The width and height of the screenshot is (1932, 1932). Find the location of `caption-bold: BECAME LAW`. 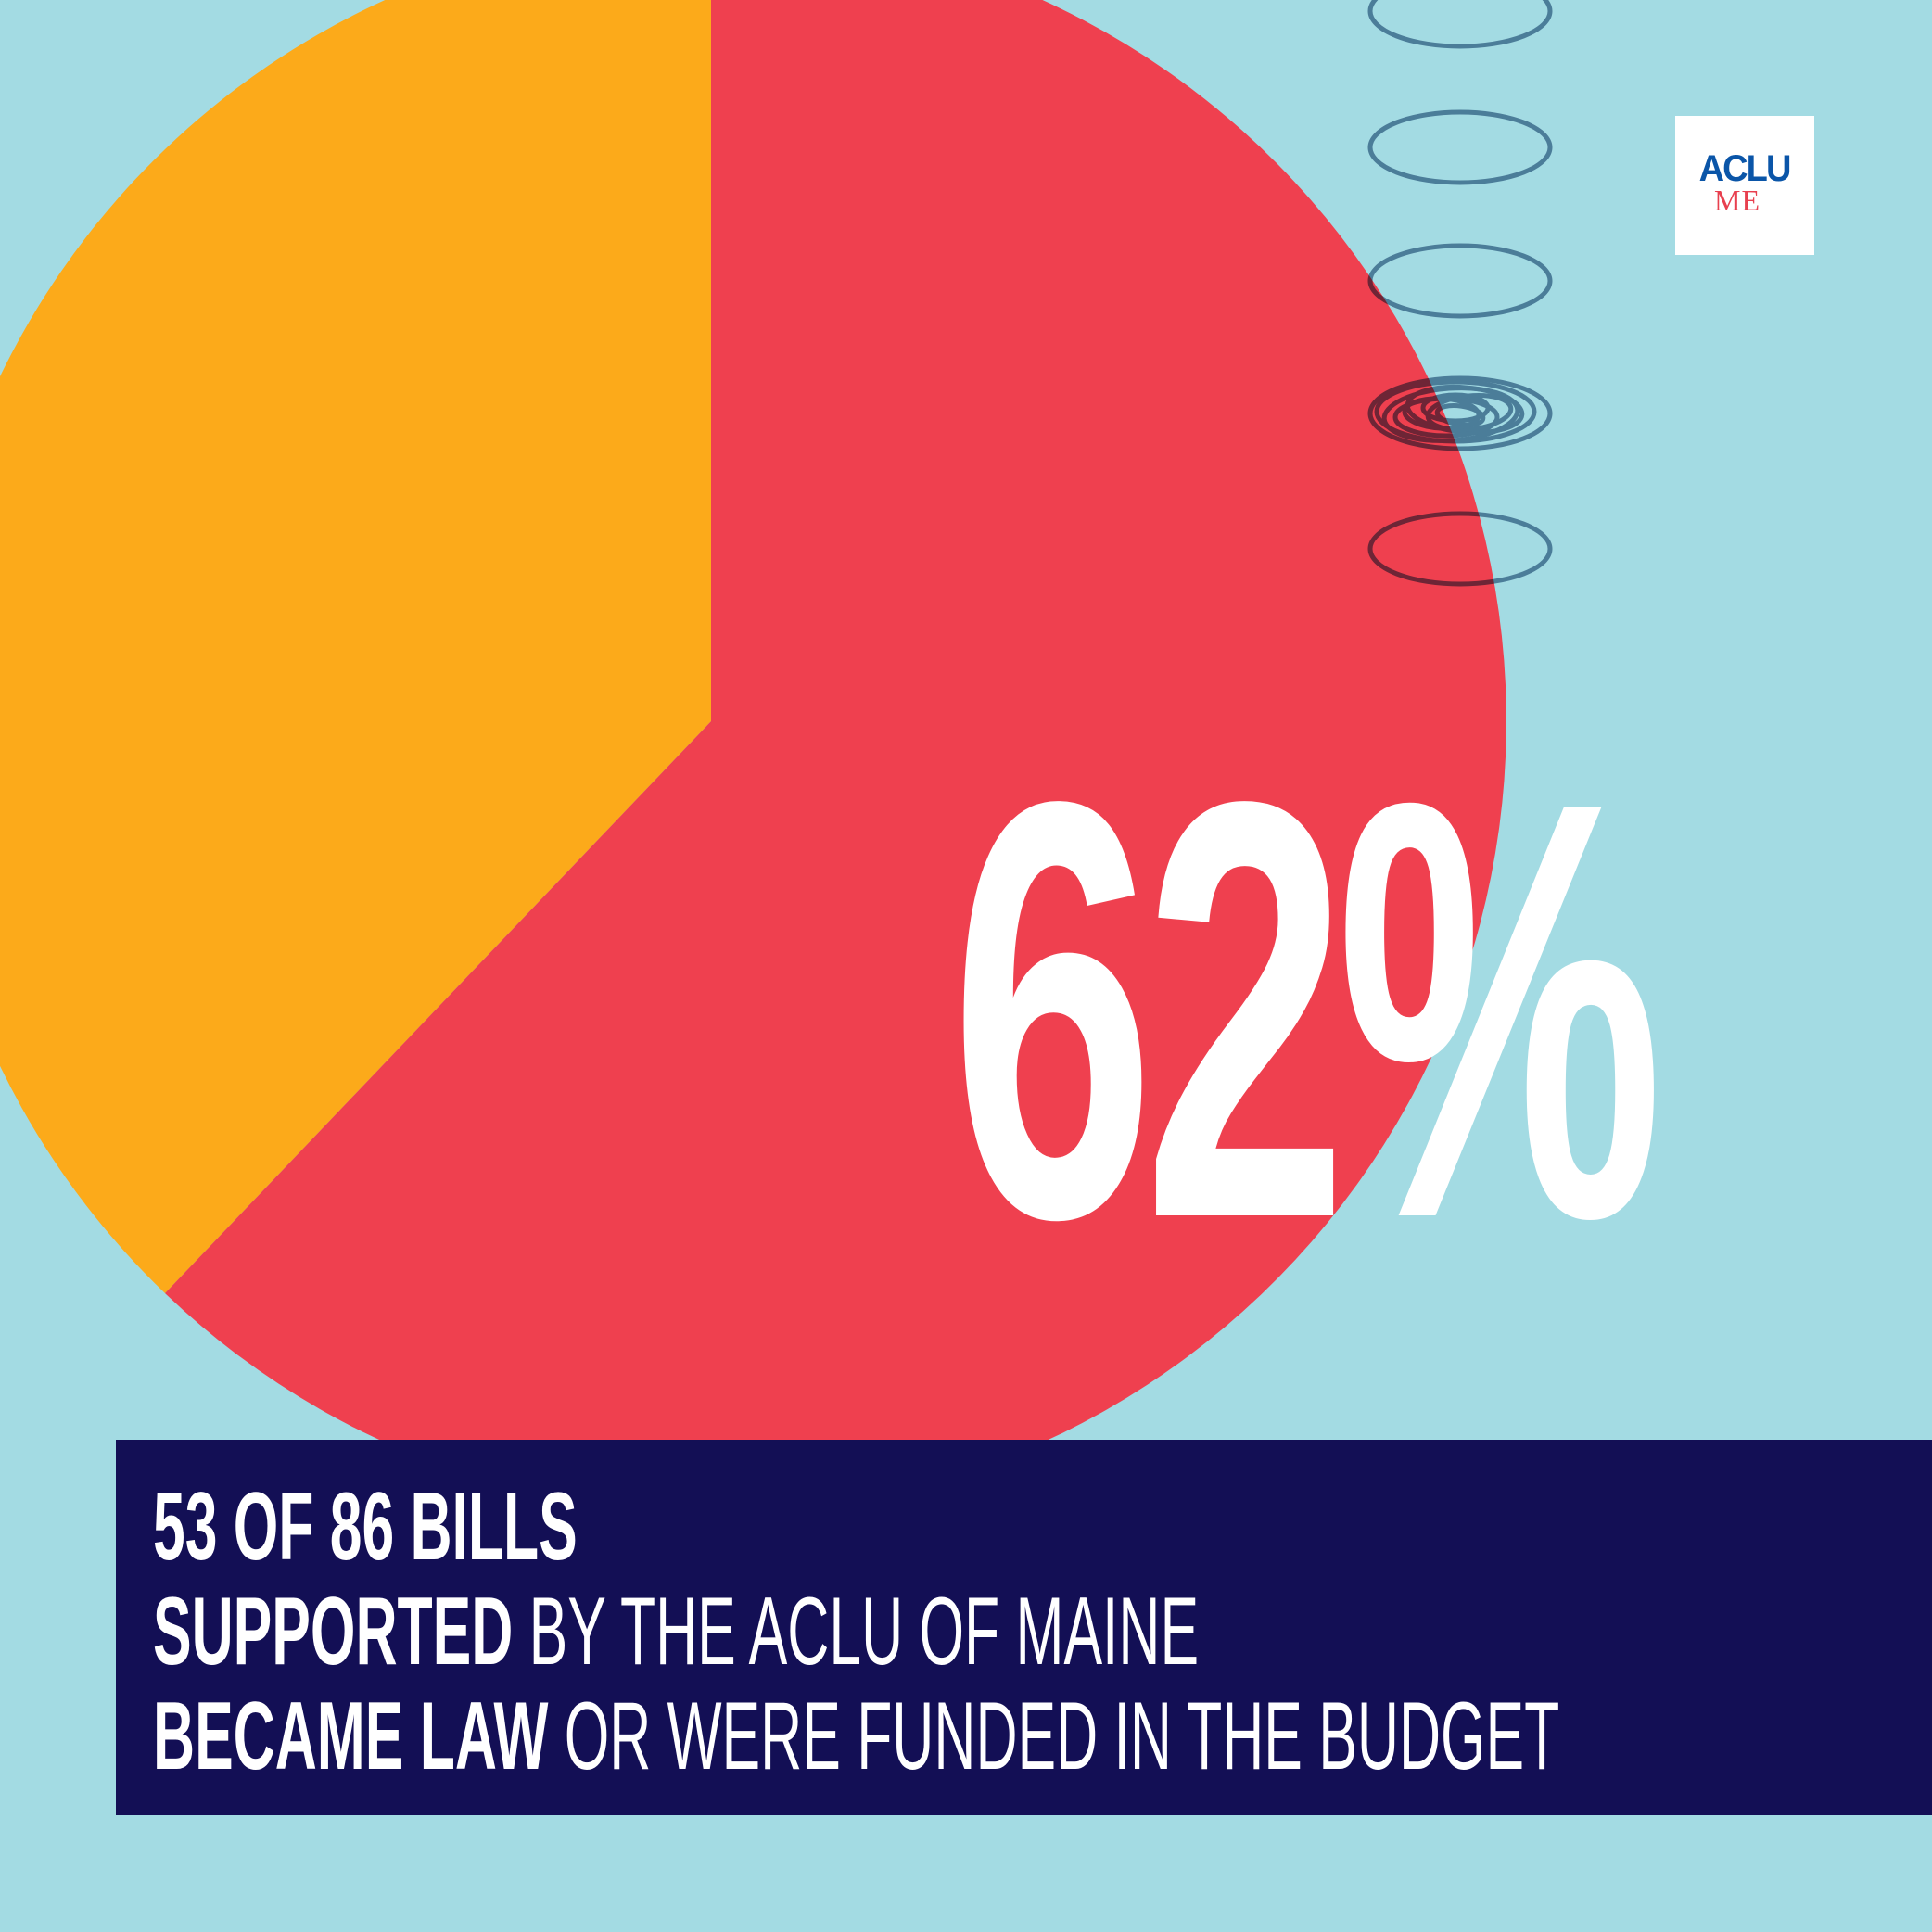

caption-bold: BECAME LAW is located at coordinates (351, 1736).